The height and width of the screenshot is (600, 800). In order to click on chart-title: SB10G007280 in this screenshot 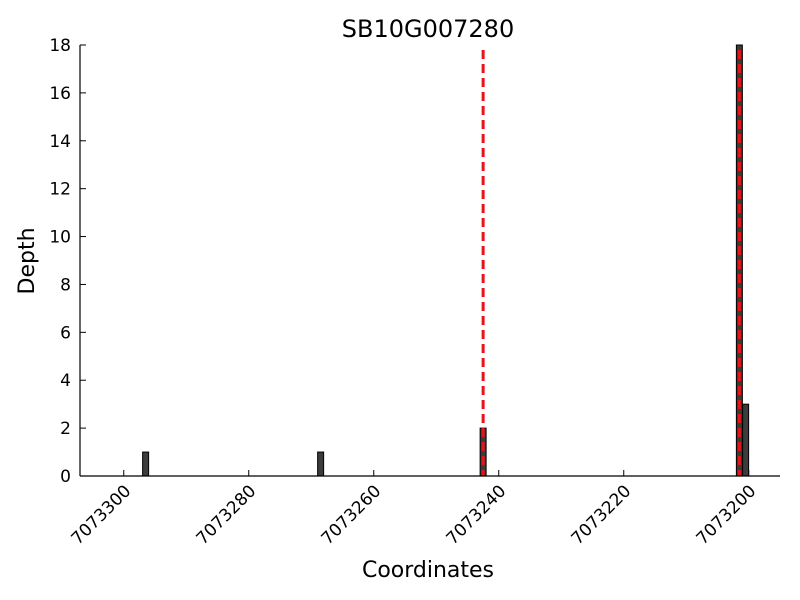, I will do `click(428, 29)`.